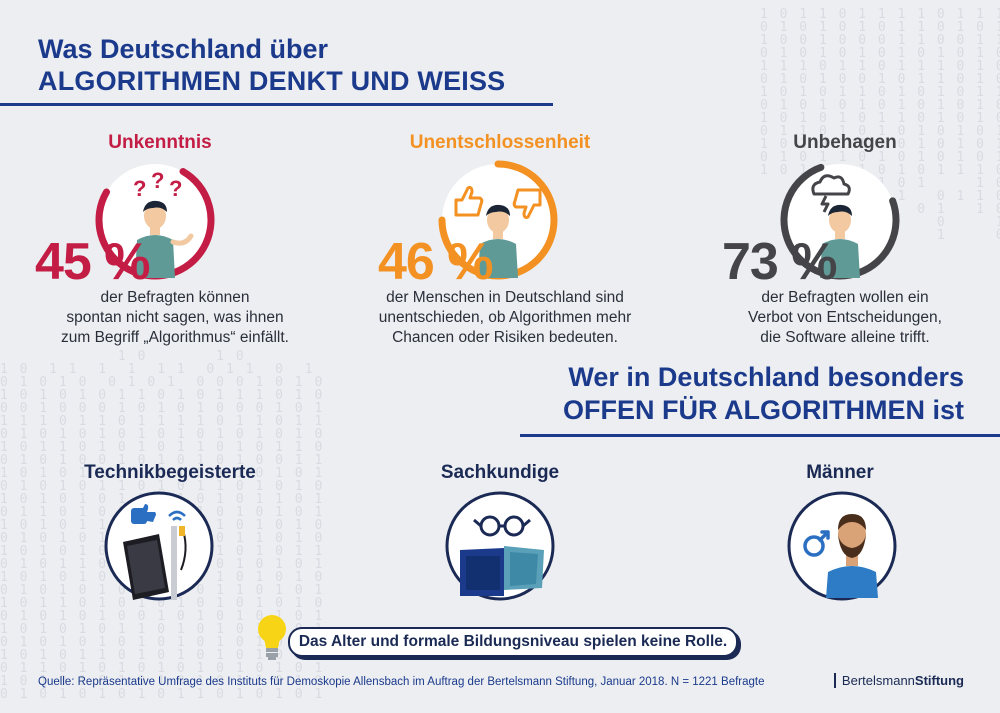 The image size is (1000, 713). Describe the element at coordinates (272, 637) in the screenshot. I see `lightbulb-icon` at that location.